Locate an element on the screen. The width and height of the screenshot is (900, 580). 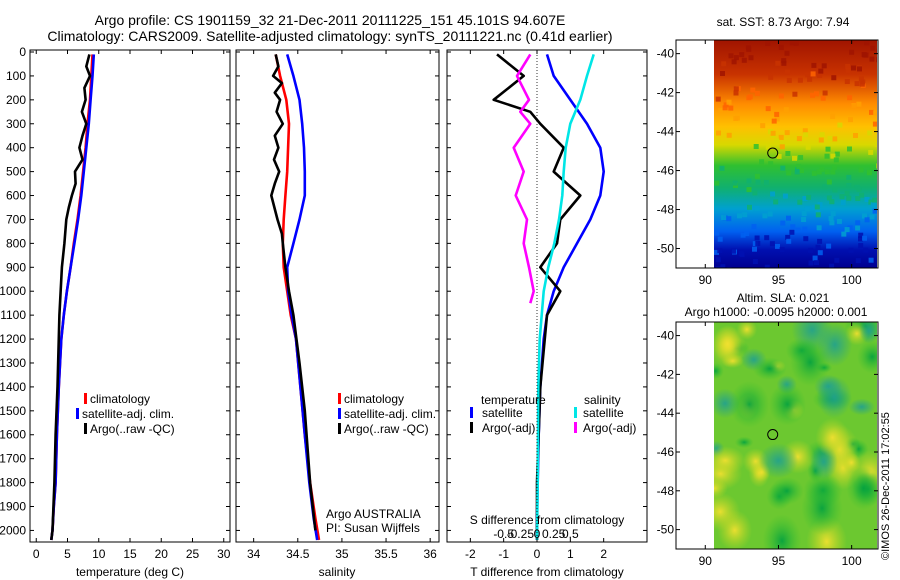
depth-tick-label: 2000 is located at coordinates (13, 530).